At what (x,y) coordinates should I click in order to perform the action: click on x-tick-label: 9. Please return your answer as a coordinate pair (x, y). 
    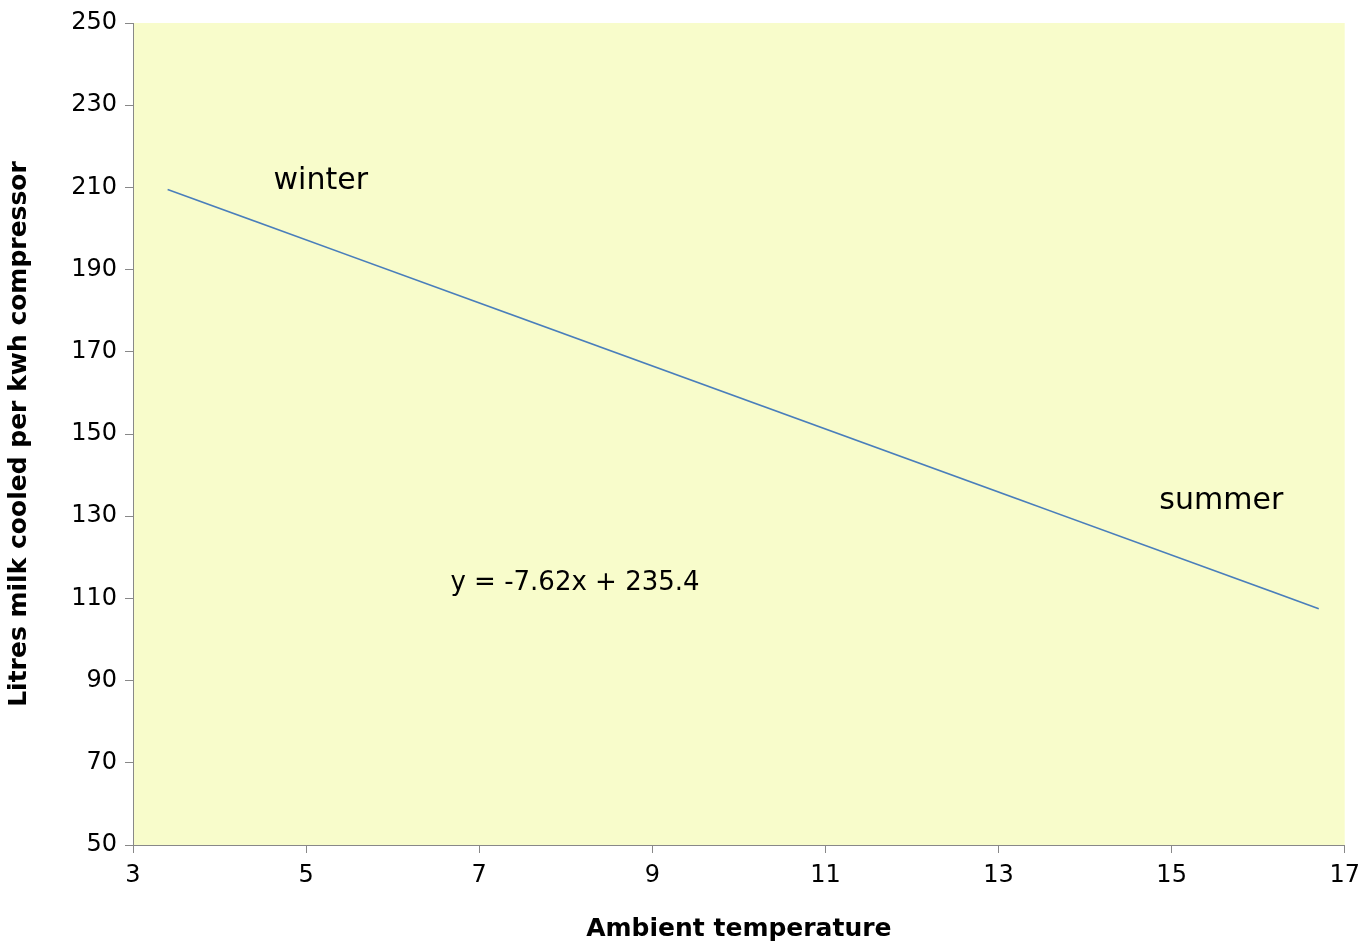
    Looking at the image, I should click on (652, 873).